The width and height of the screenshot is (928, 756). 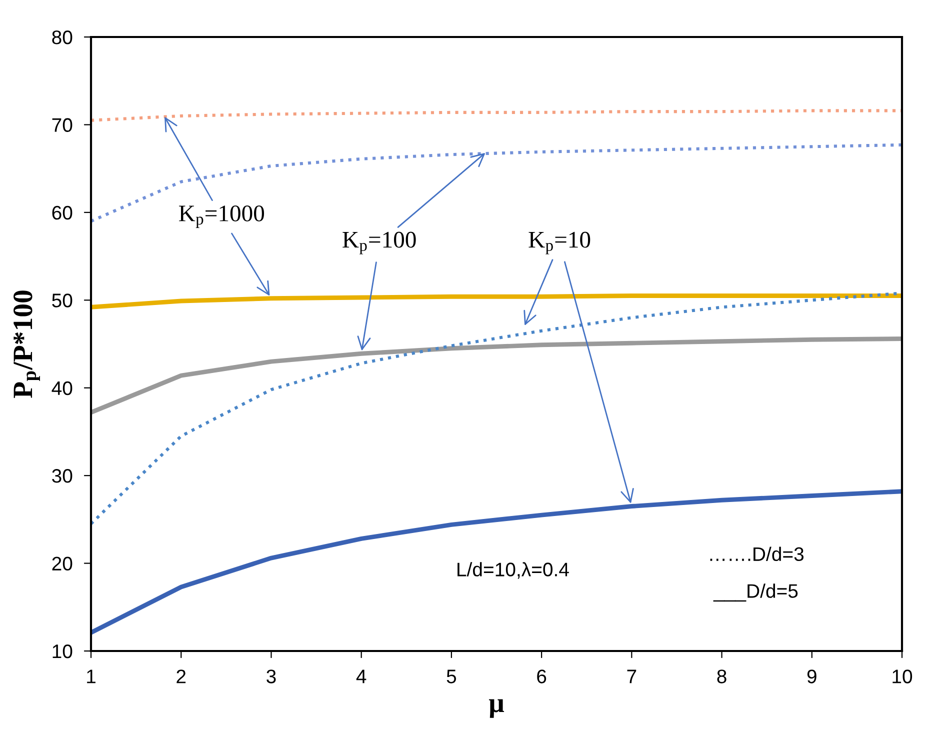 What do you see at coordinates (62, 651) in the screenshot?
I see `y-tick-label: 10` at bounding box center [62, 651].